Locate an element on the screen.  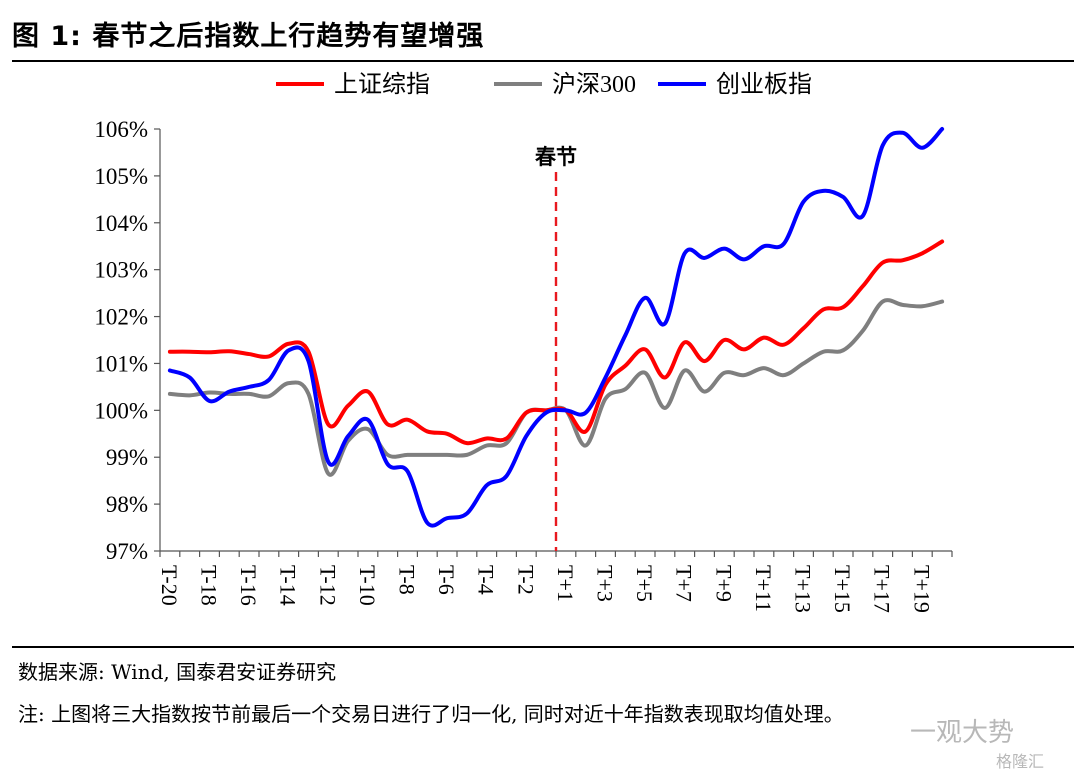
x-tick-label: T-18 is located at coordinates (209, 585).